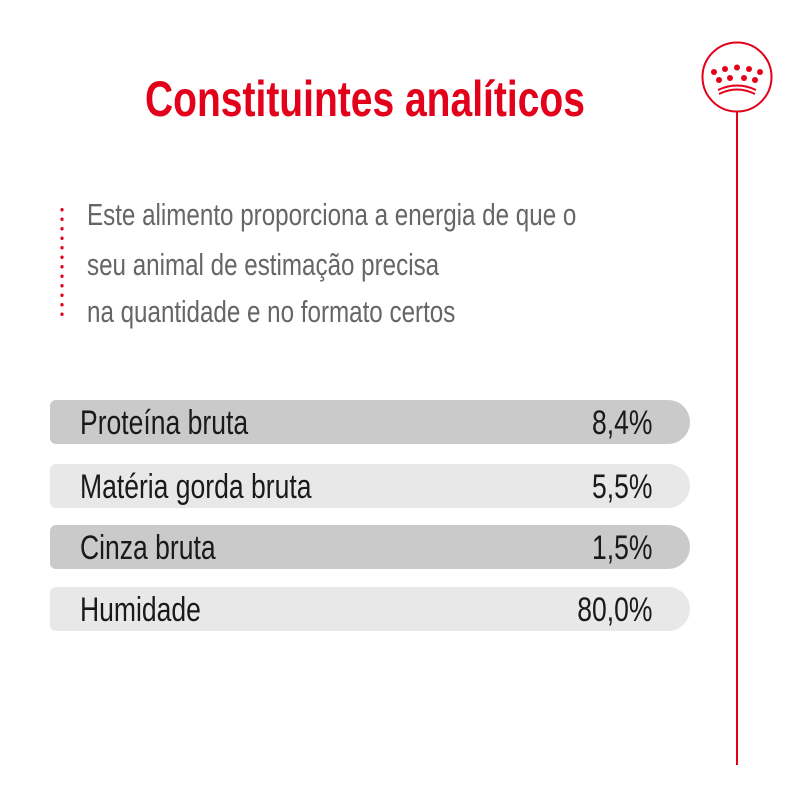 The image size is (800, 800). Describe the element at coordinates (737, 77) in the screenshot. I see `crown-icon` at that location.